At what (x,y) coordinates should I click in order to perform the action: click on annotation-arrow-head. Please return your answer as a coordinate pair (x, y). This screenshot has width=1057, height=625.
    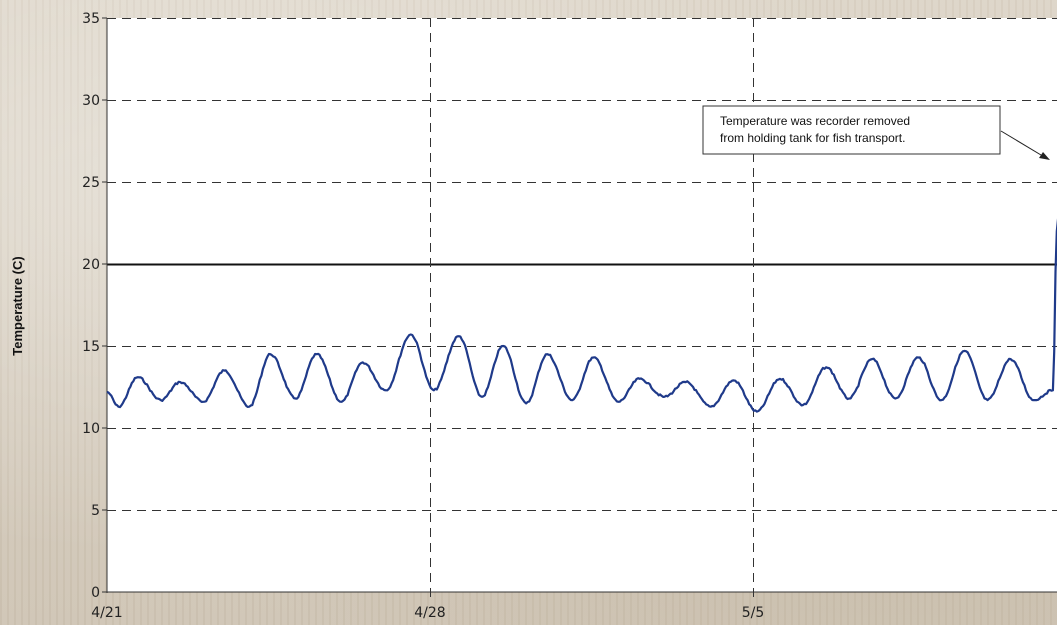
    Looking at the image, I should click on (1044, 156).